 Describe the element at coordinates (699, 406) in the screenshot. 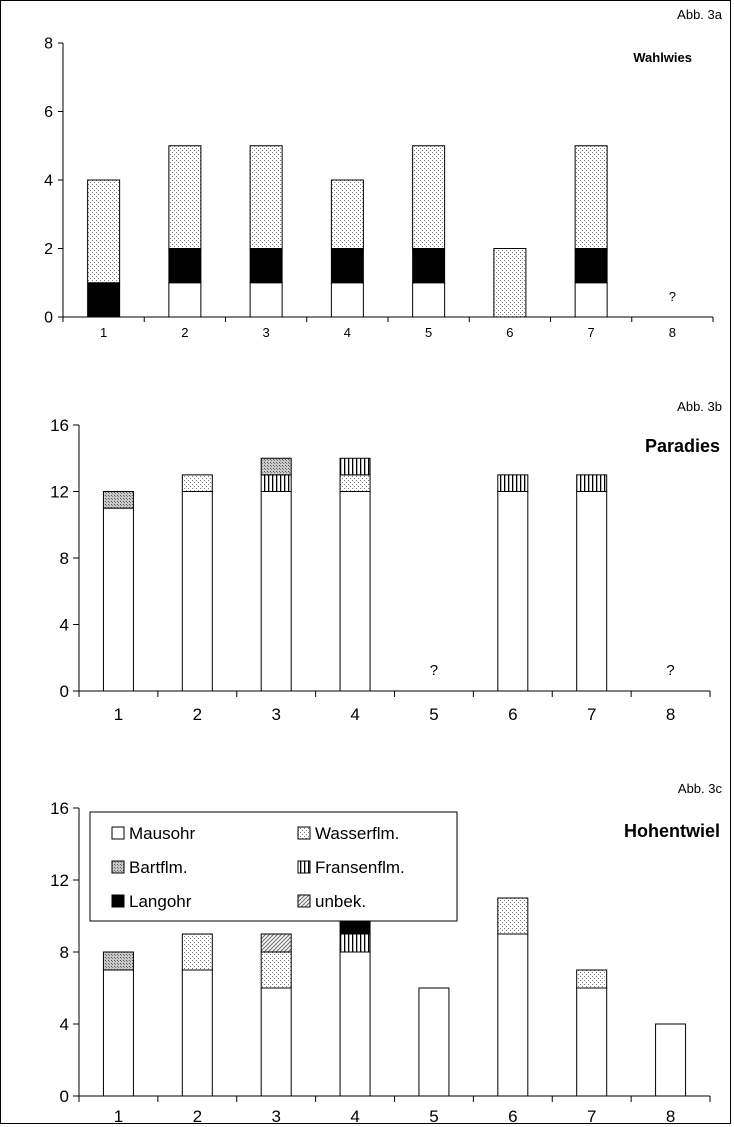

I see `figure-label-3b: Abb. 3b` at that location.